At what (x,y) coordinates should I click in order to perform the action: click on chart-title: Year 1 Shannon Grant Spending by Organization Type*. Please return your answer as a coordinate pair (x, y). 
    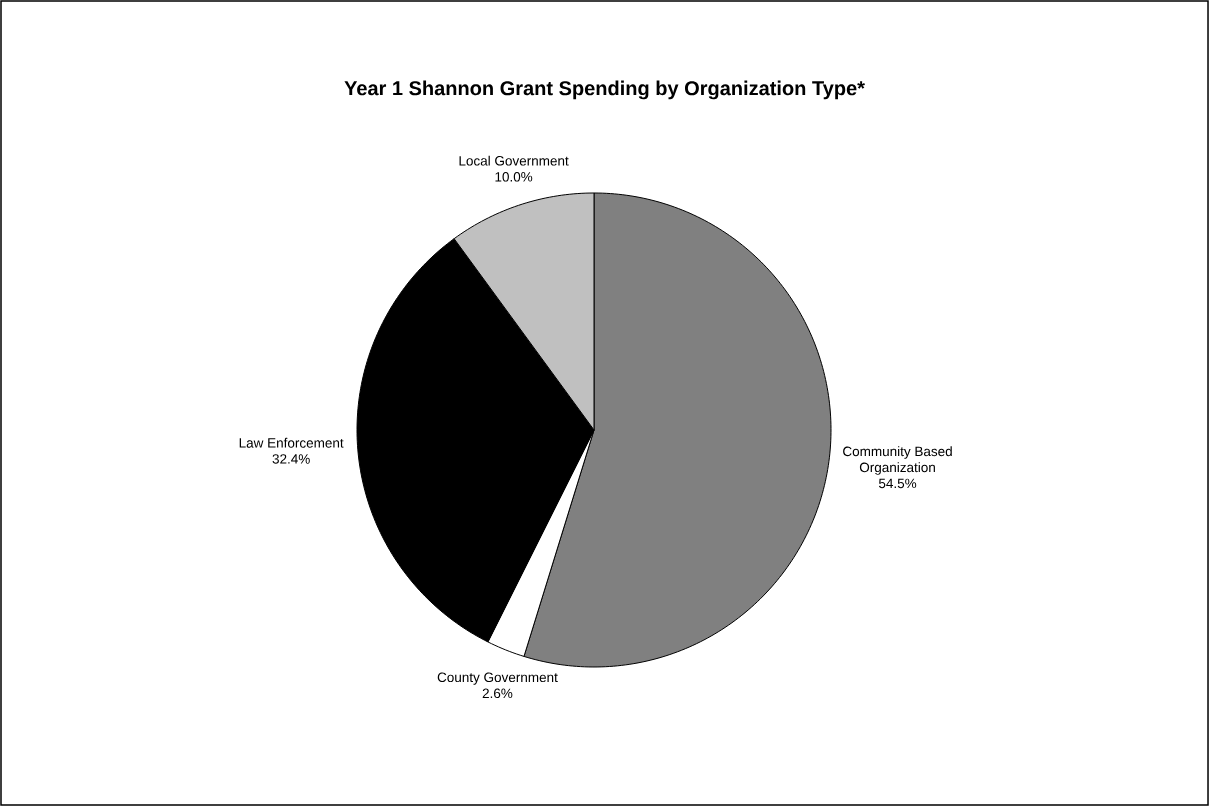
    Looking at the image, I should click on (604, 90).